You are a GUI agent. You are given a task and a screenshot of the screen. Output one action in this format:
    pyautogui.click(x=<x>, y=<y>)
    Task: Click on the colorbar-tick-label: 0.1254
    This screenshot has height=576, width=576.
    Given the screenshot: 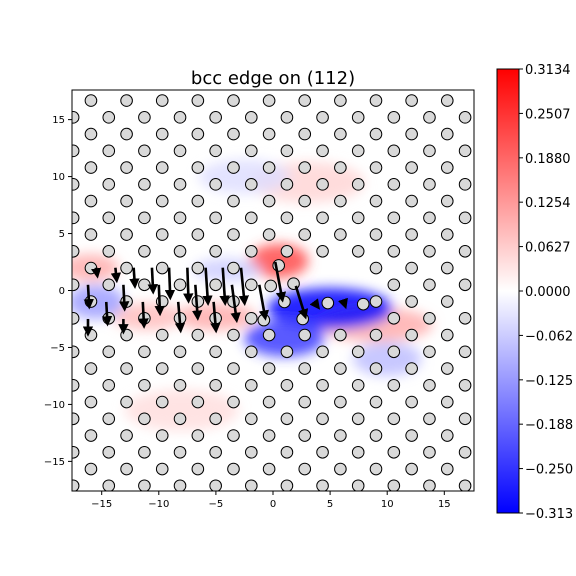 What is the action you would take?
    pyautogui.click(x=548, y=203)
    